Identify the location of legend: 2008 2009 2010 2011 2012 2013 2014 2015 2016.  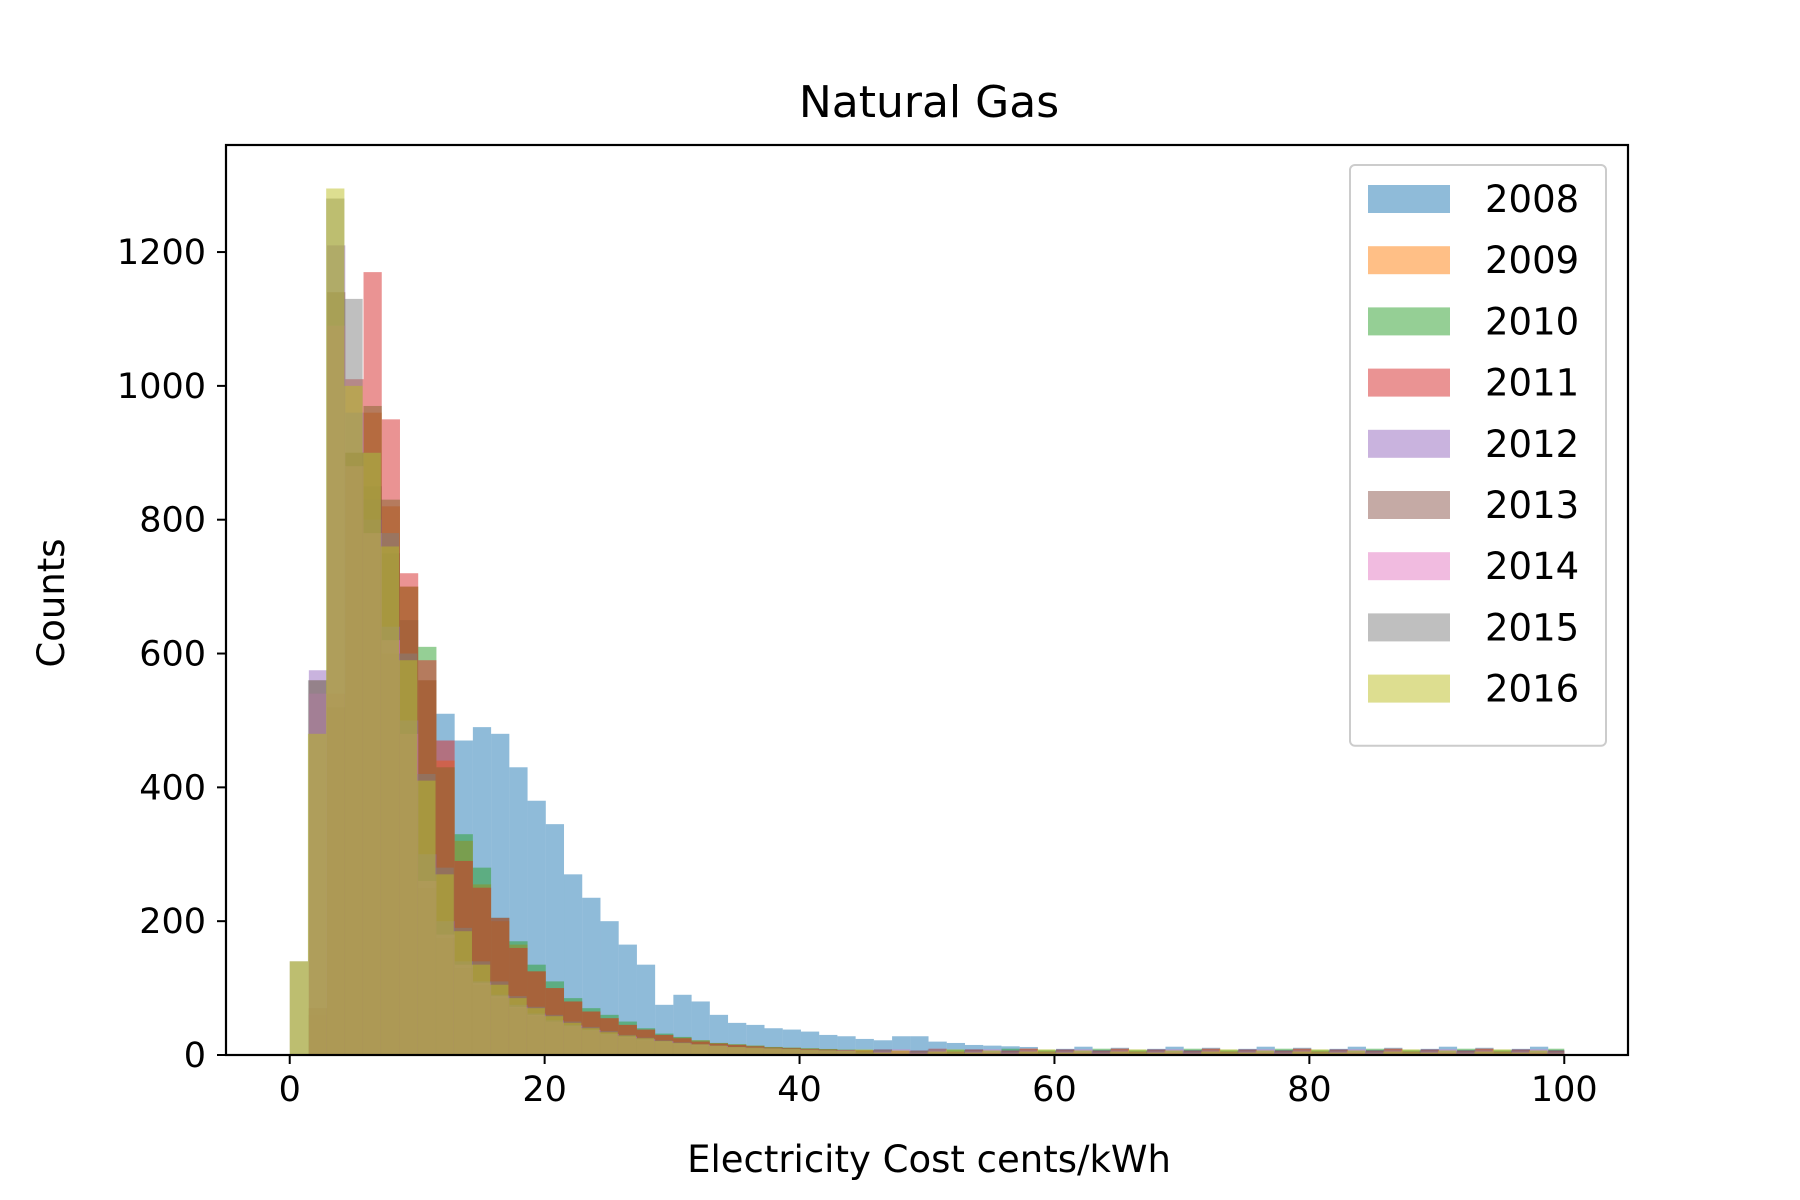
(1478, 455).